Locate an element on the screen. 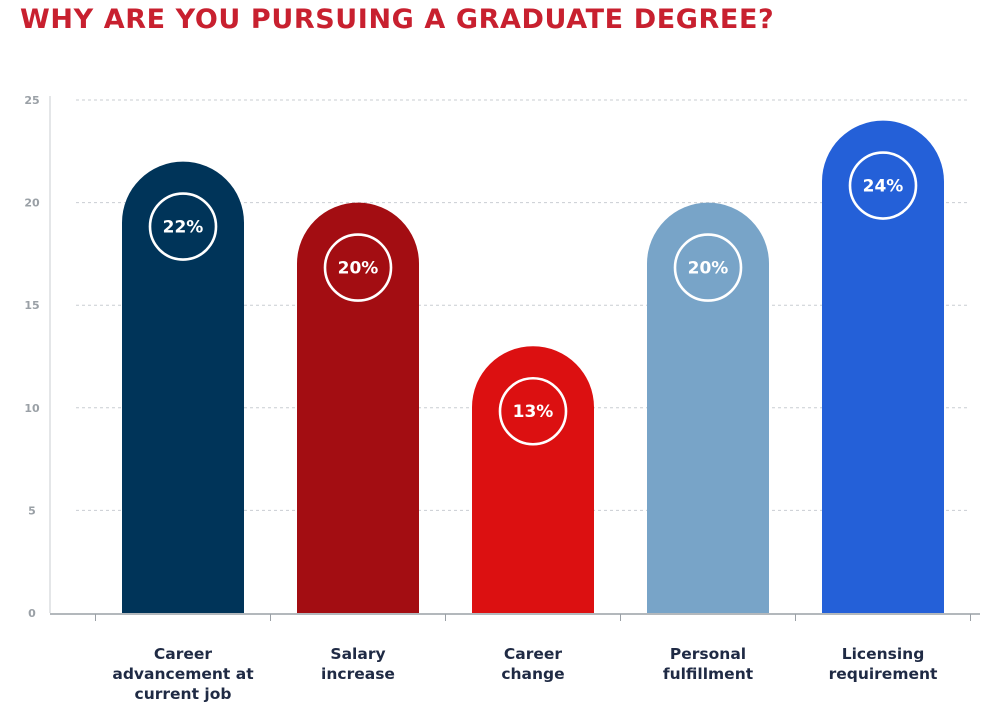 The height and width of the screenshot is (714, 1005). category-label: fulfillment is located at coordinates (708, 674).